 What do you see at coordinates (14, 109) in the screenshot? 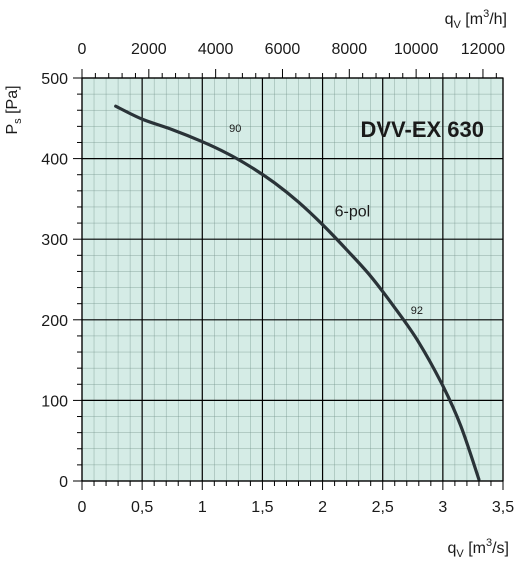
I see `y-axis-label: Ps [Pa]` at bounding box center [14, 109].